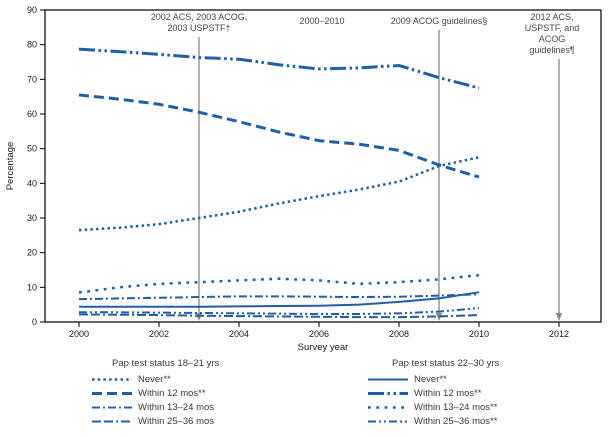 The height and width of the screenshot is (436, 610). I want to click on legend-label: Within 13–24 mos**, so click(456, 407).